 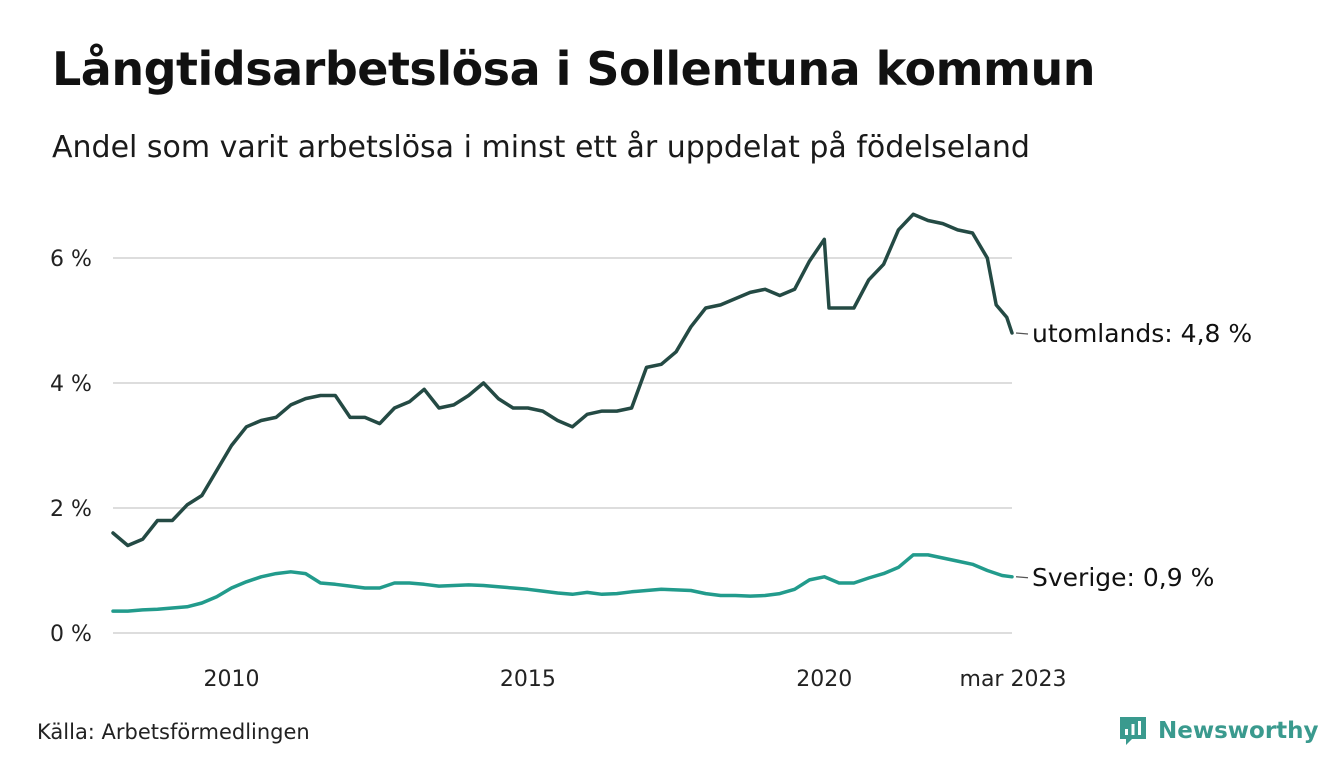 What do you see at coordinates (1142, 333) in the screenshot?
I see `series-end-label: utomlands: 4,8 %` at bounding box center [1142, 333].